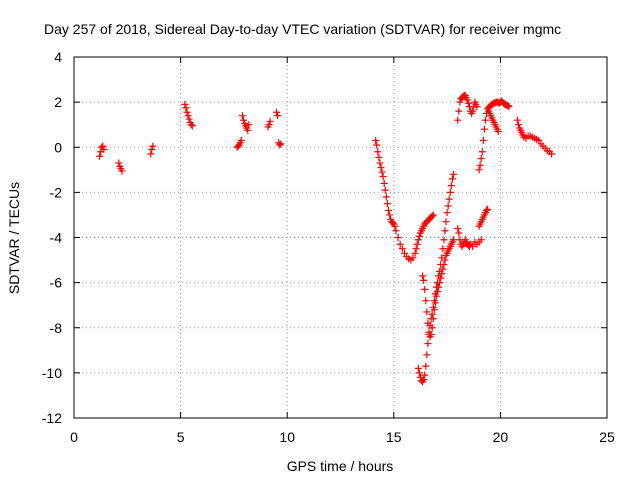 The image size is (640, 480). What do you see at coordinates (394, 437) in the screenshot?
I see `x-tick-label: 15` at bounding box center [394, 437].